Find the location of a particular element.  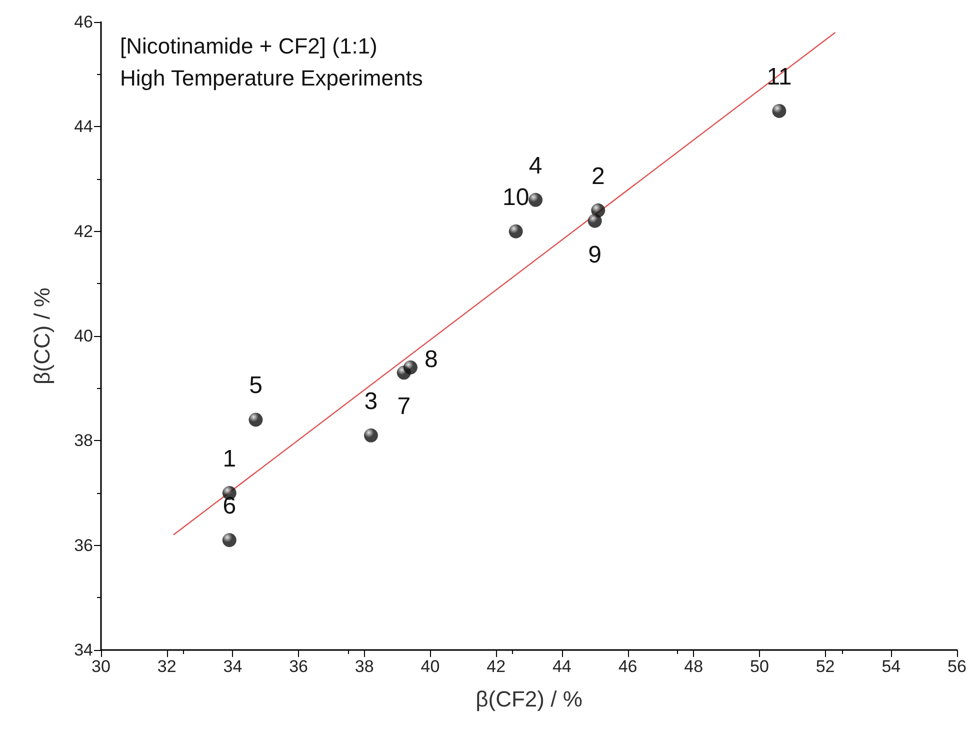

x-tick-label: 52 is located at coordinates (825, 666).